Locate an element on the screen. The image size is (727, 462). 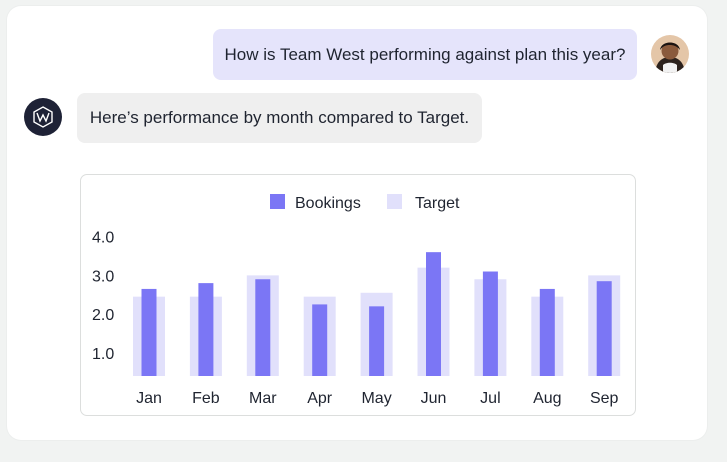
x-axis-ticks: Jan Feb Mar Apr May Jun Jul Aug Sep is located at coordinates (377, 398).